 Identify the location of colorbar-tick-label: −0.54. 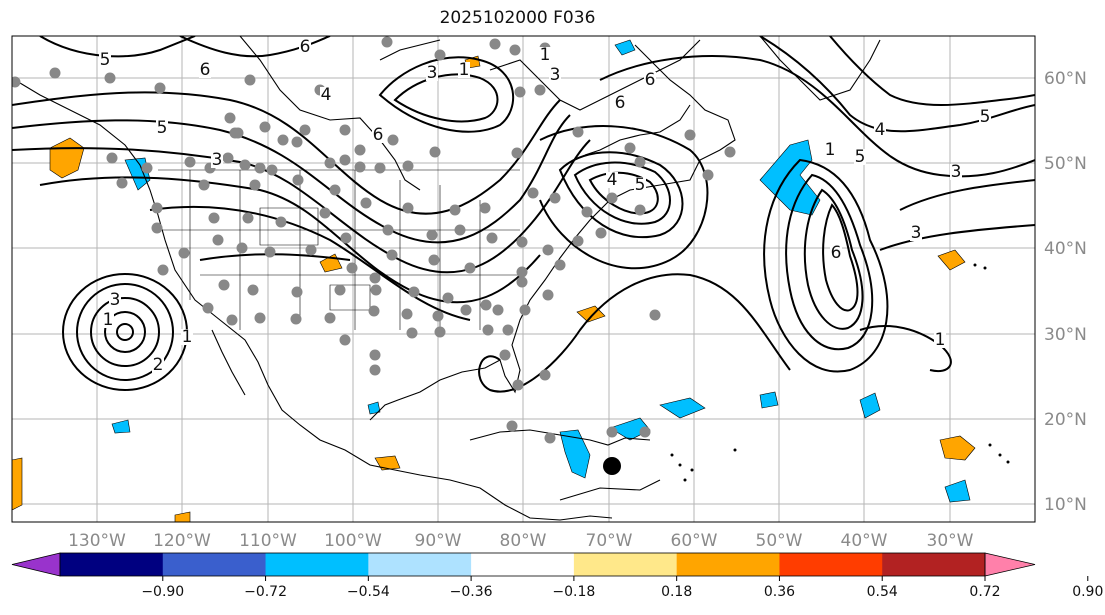
(368, 592).